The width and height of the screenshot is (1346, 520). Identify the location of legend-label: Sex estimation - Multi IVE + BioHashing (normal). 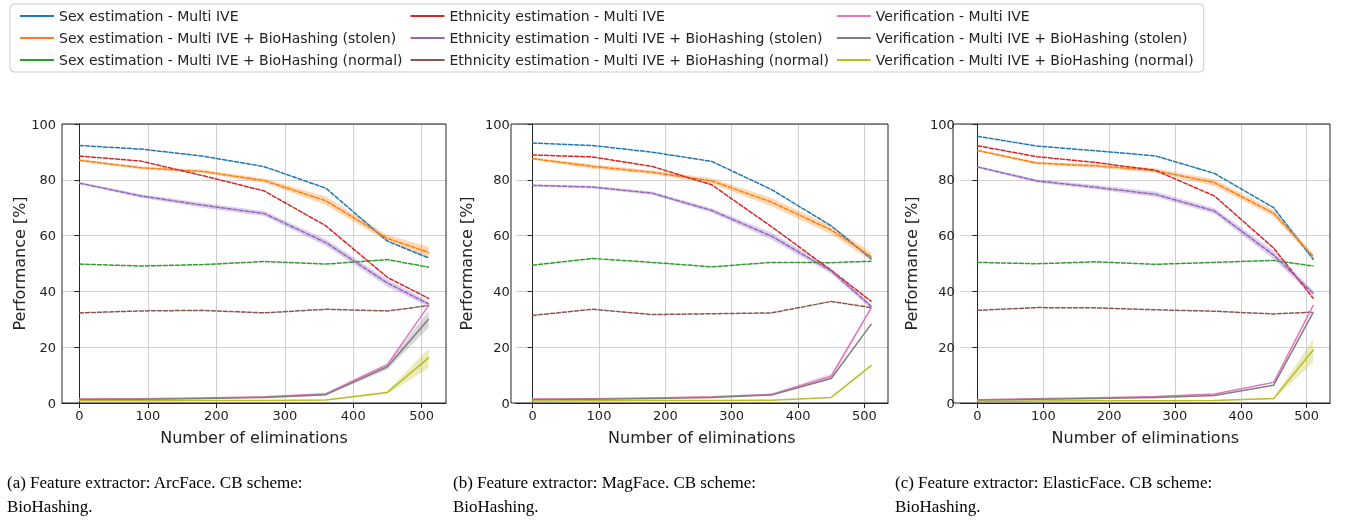
(231, 60).